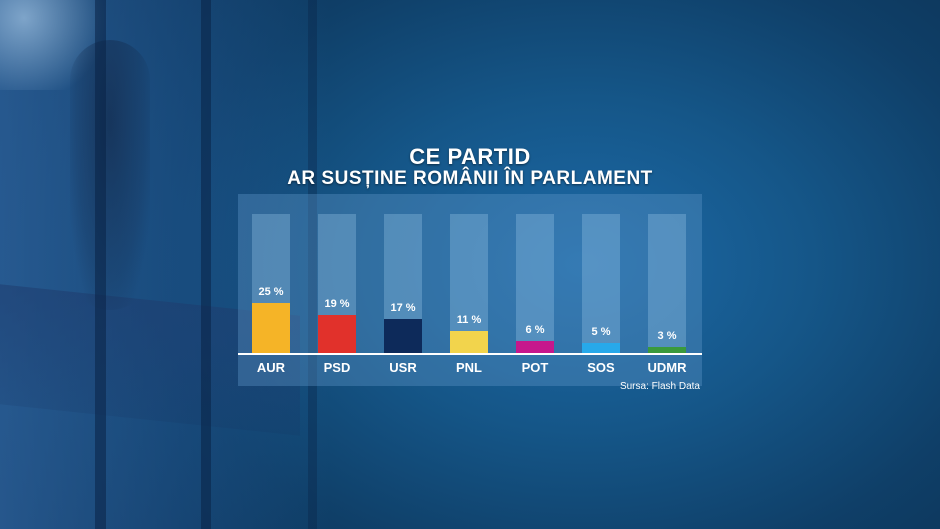 The height and width of the screenshot is (529, 940). I want to click on bar-psd, so click(337, 334).